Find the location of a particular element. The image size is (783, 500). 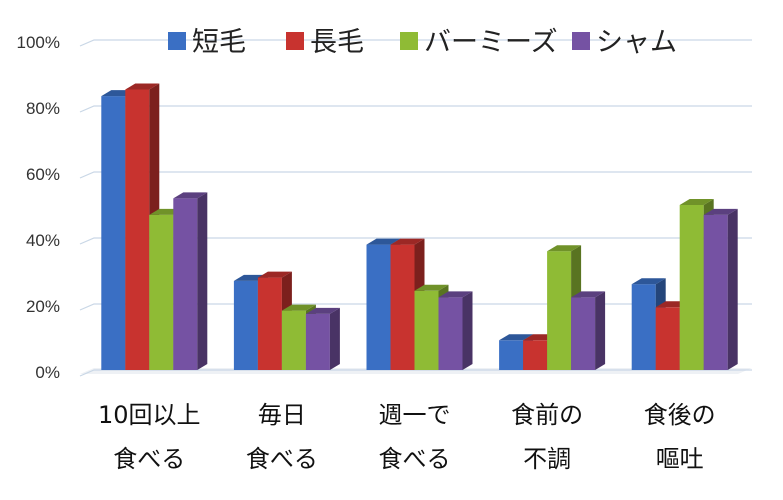

legend-item: シャム is located at coordinates (624, 42).